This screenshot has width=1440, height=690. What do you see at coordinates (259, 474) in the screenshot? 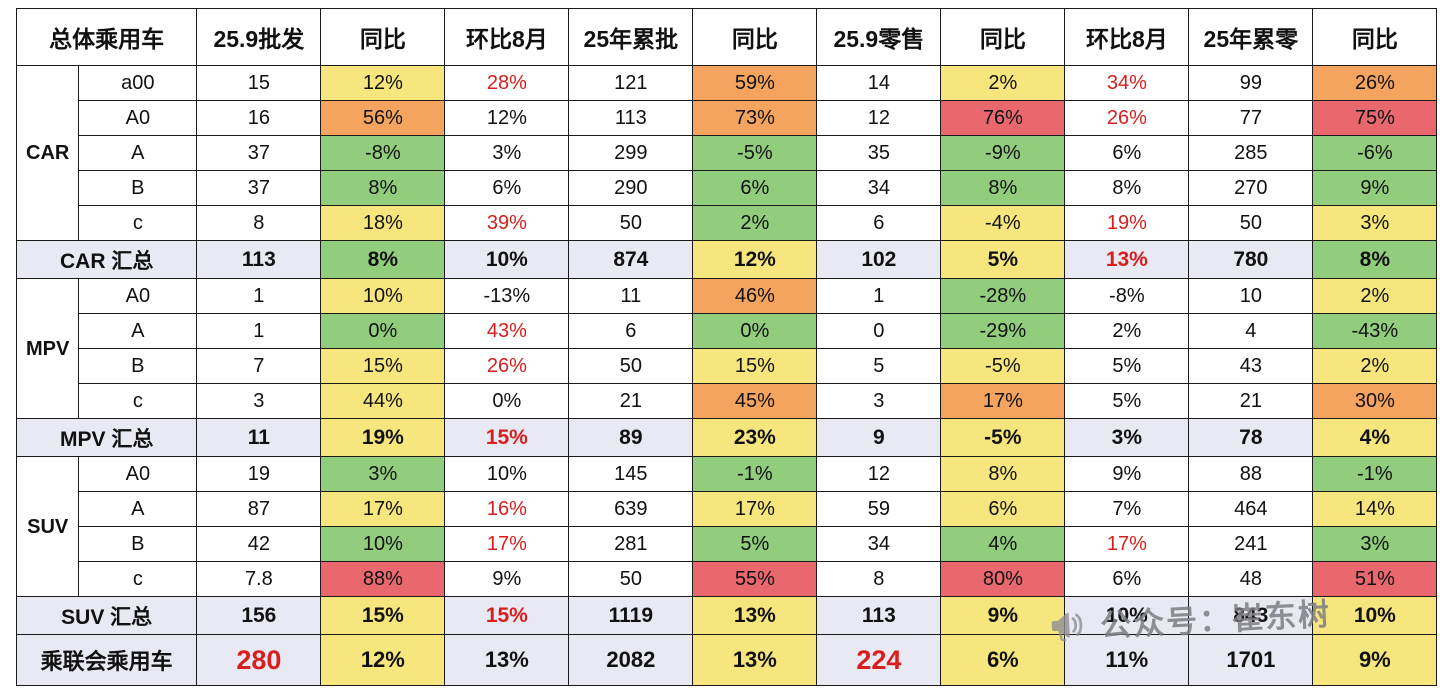
I see `value-cell: 19` at bounding box center [259, 474].